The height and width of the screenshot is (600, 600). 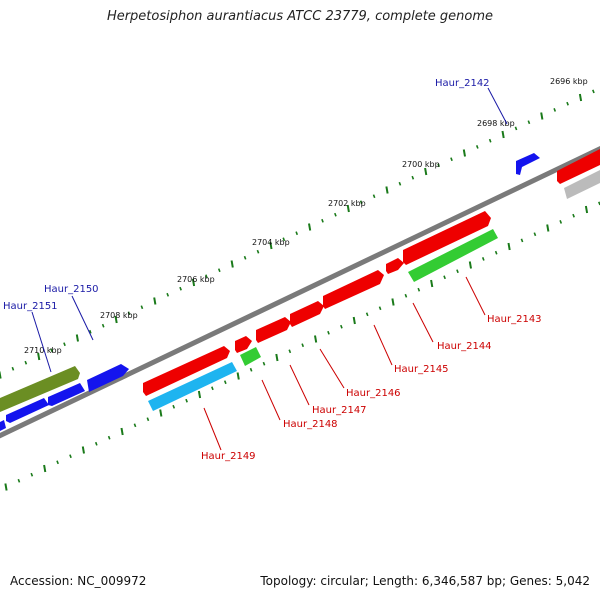 What do you see at coordinates (243, 344) in the screenshot?
I see `gene-haur-2148-b` at bounding box center [243, 344].